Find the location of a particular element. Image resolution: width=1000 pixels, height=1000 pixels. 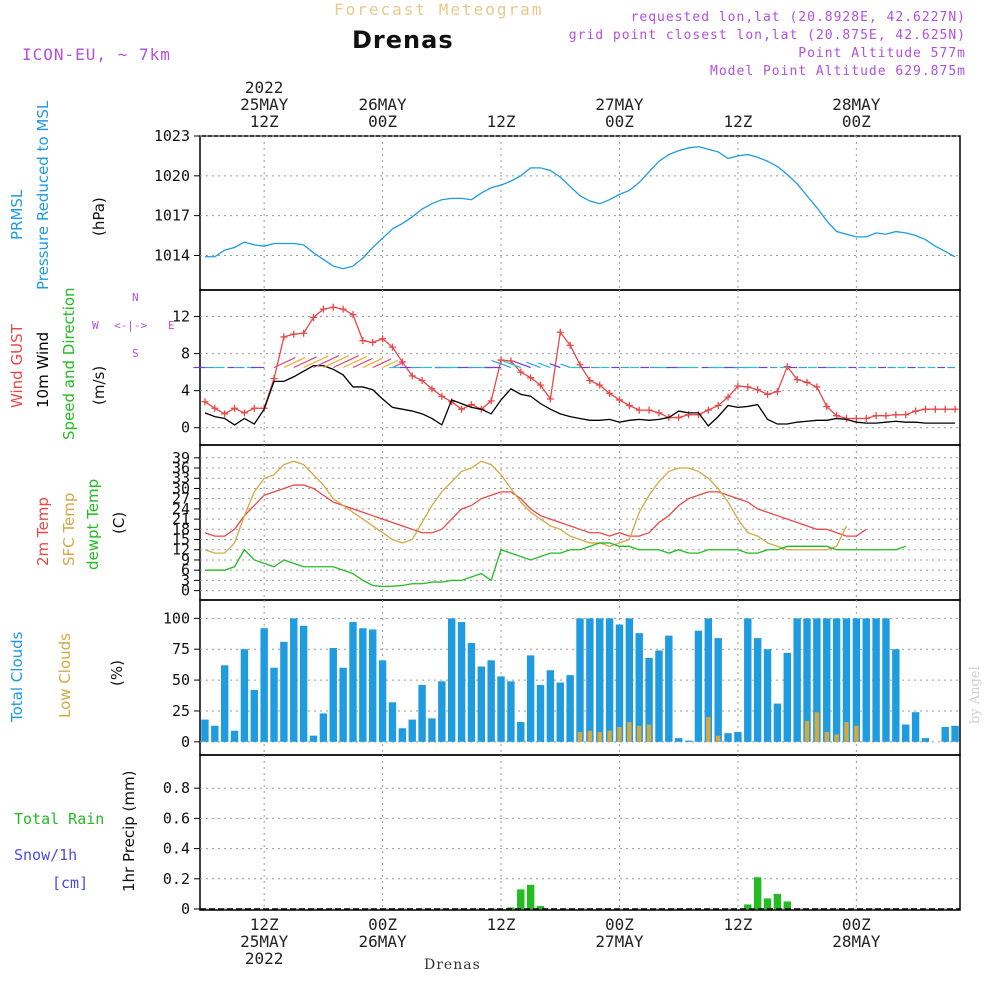

y-tick-label: 15 is located at coordinates (181, 540).